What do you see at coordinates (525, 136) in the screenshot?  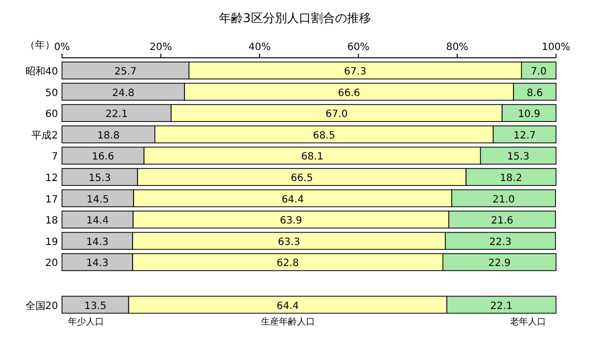 I see `data-label: 12.7` at bounding box center [525, 136].